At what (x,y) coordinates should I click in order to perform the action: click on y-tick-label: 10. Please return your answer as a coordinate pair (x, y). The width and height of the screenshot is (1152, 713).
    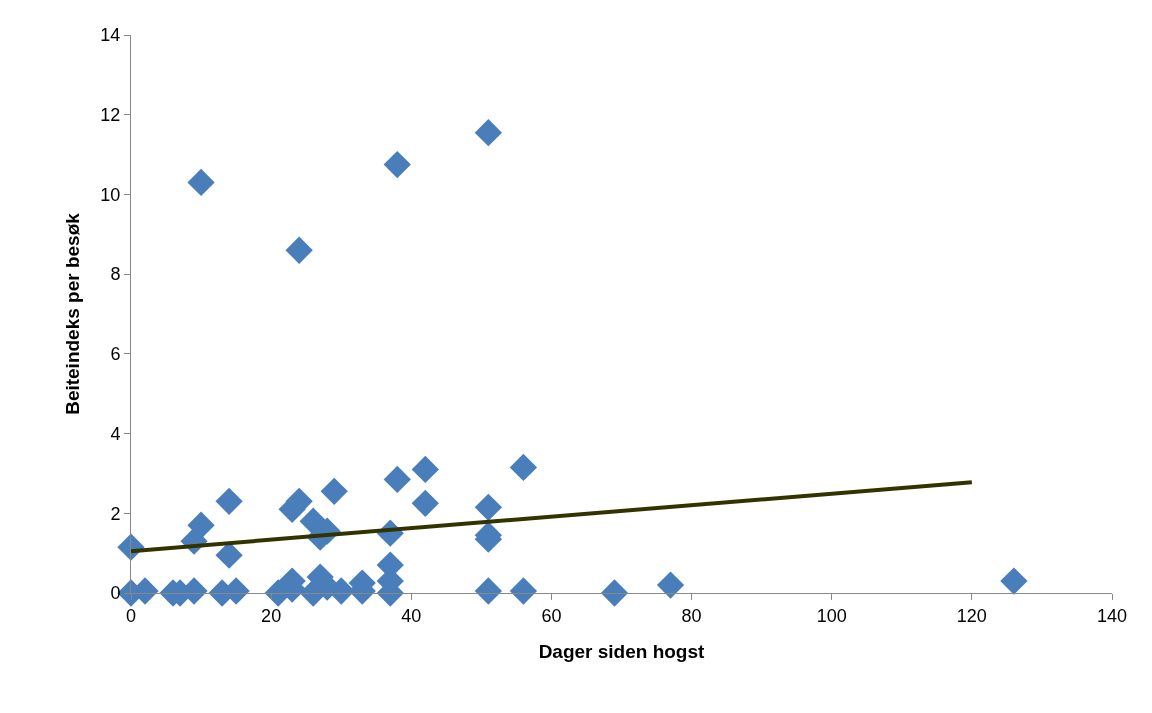
    Looking at the image, I should click on (110, 194).